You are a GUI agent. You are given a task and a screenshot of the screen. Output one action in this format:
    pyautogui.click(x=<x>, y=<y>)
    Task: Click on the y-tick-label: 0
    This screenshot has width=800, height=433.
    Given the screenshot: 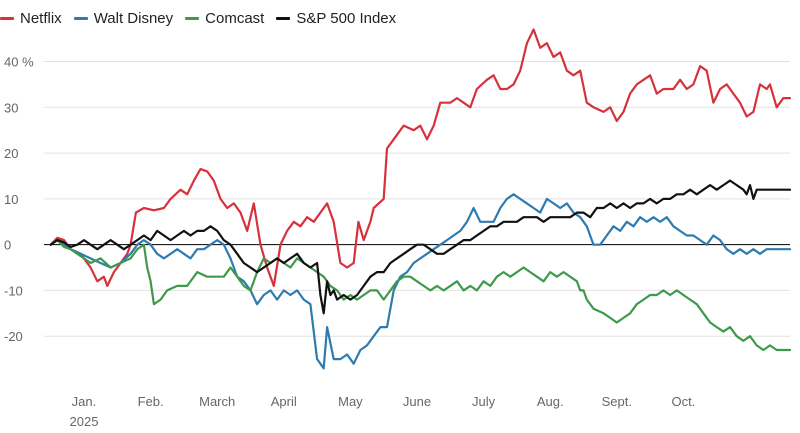 What is the action you would take?
    pyautogui.click(x=7, y=245)
    